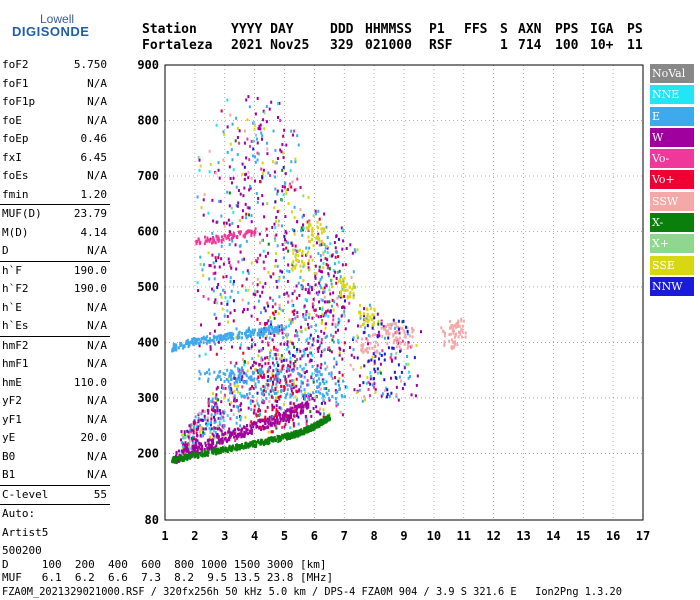  Describe the element at coordinates (12, 382) in the screenshot. I see `param-label: hmE` at that location.